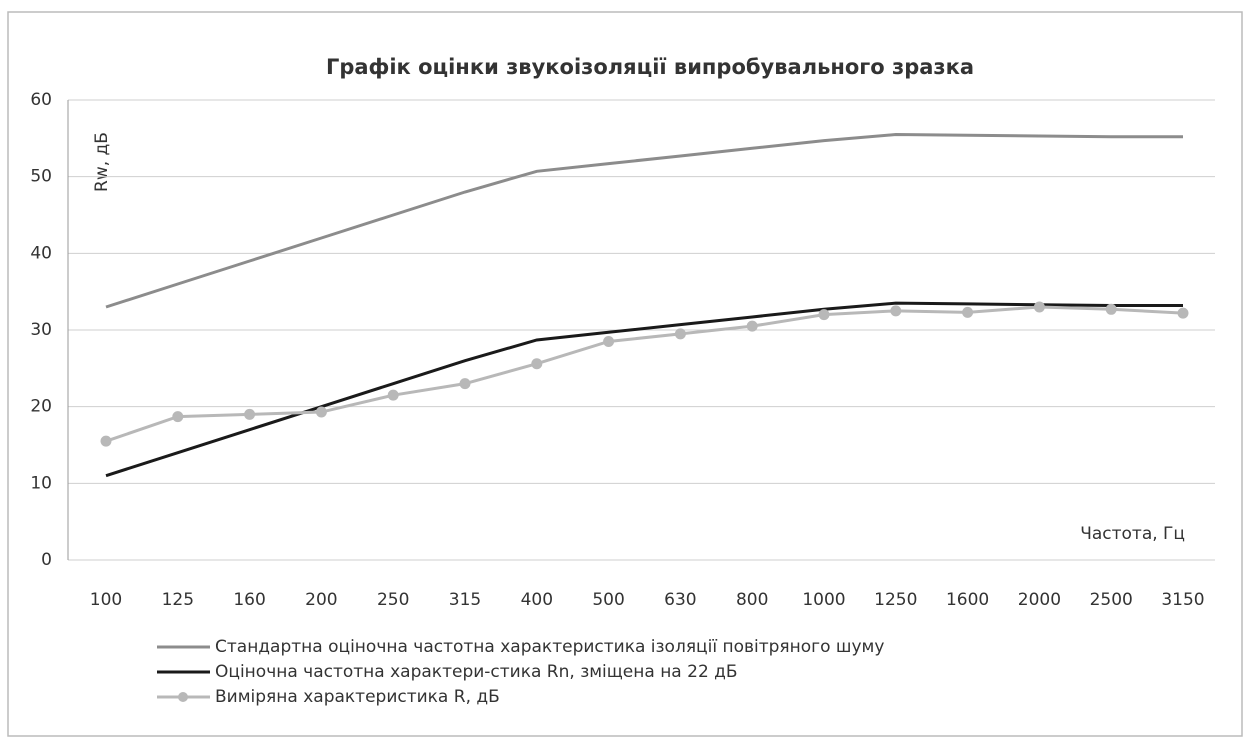  Describe the element at coordinates (41, 330) in the screenshot. I see `y-tick-label: 30` at that location.